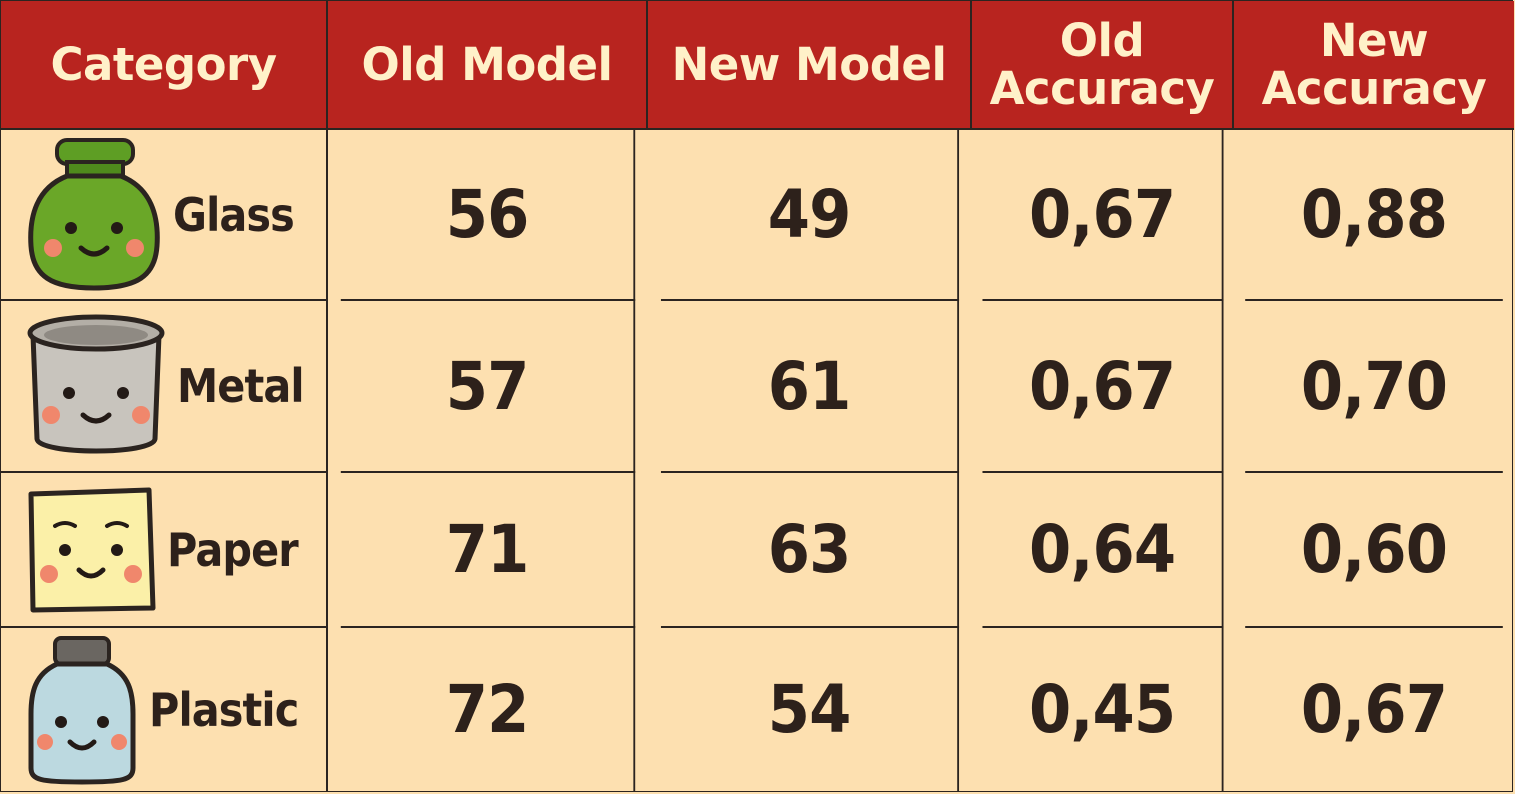  Describe the element at coordinates (488, 550) in the screenshot. I see `old-model-value: 71` at that location.